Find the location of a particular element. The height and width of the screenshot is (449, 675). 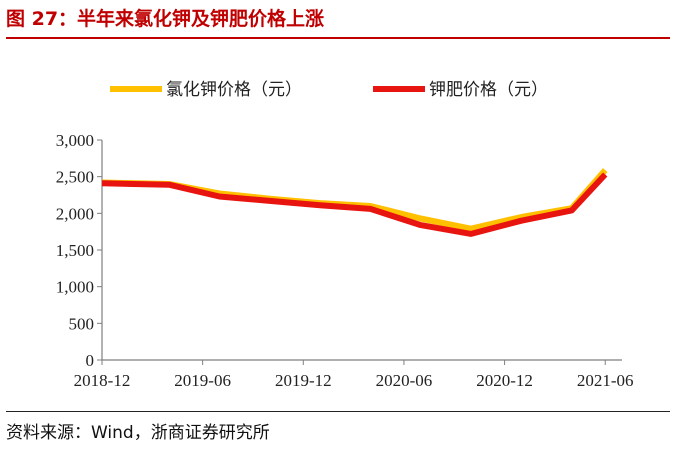

legend-item-kcl-price: 氯化钾价格（元） is located at coordinates (206, 90).